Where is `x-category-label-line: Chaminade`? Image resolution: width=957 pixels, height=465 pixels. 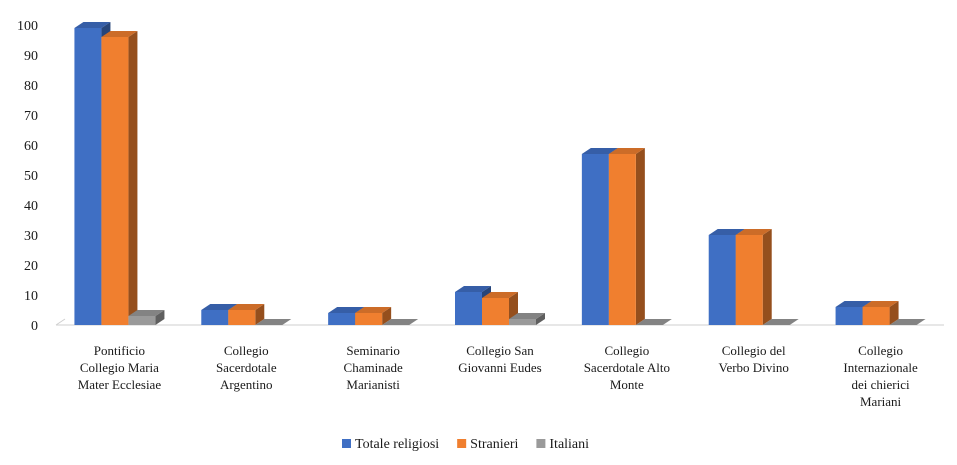
x-category-label-line: Chaminade is located at coordinates (373, 367).